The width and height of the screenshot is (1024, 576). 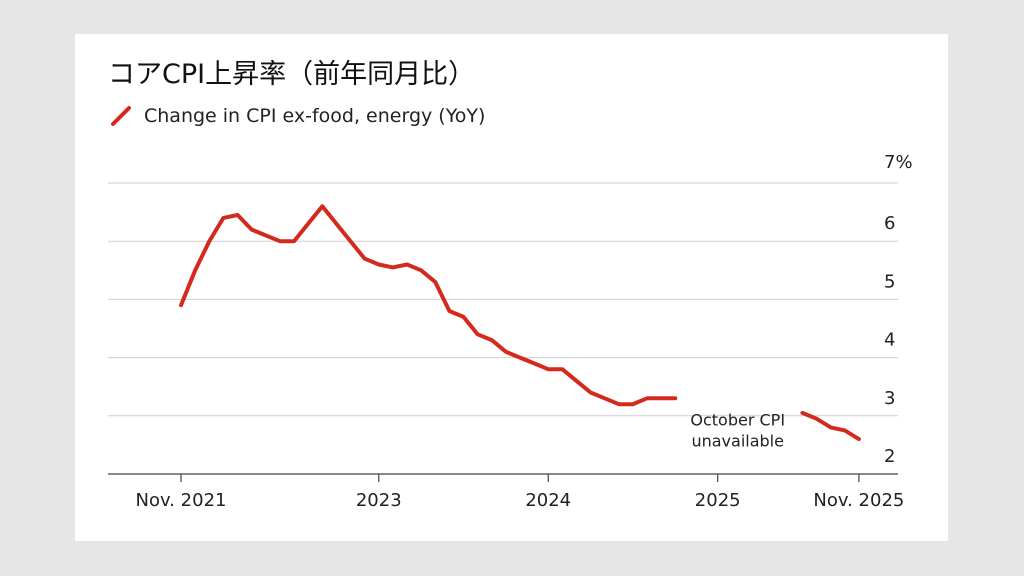 What do you see at coordinates (379, 500) in the screenshot?
I see `x-tick-label: 2023` at bounding box center [379, 500].